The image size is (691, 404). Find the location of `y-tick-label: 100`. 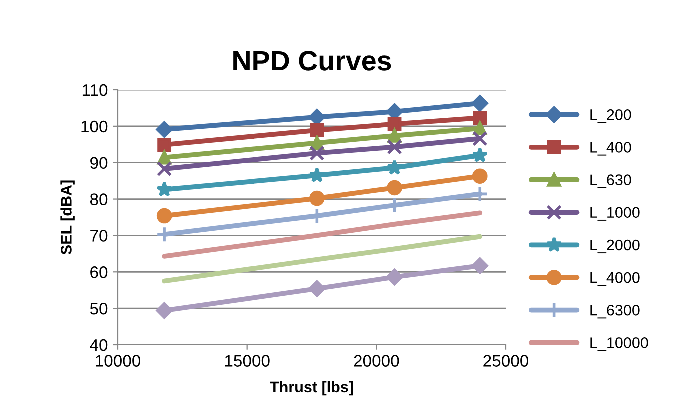

y-tick-label: 100 is located at coordinates (95, 126).